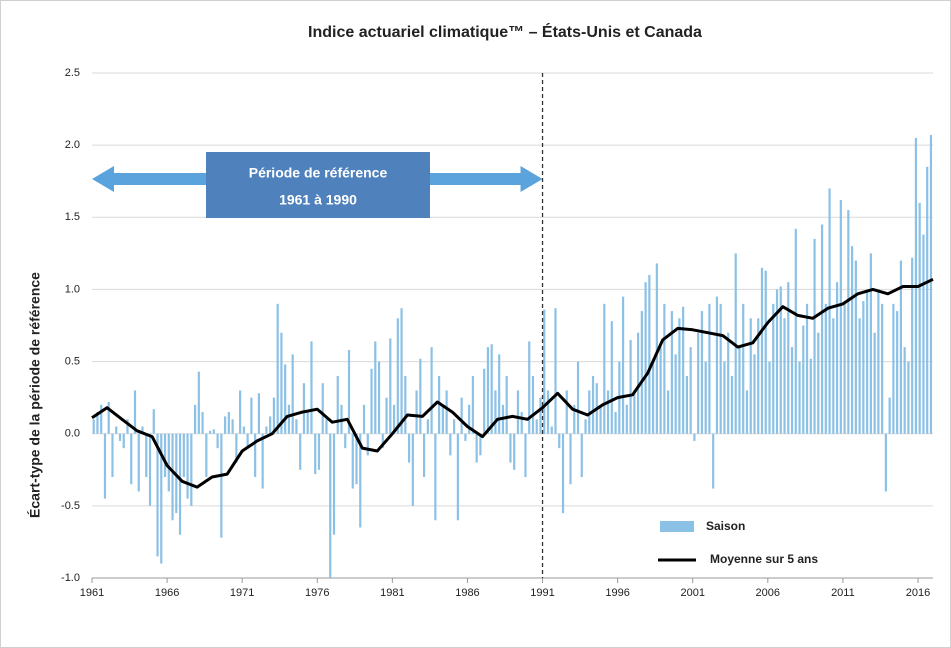  Describe the element at coordinates (768, 593) in the screenshot. I see `x-tick-label: 2006` at that location.